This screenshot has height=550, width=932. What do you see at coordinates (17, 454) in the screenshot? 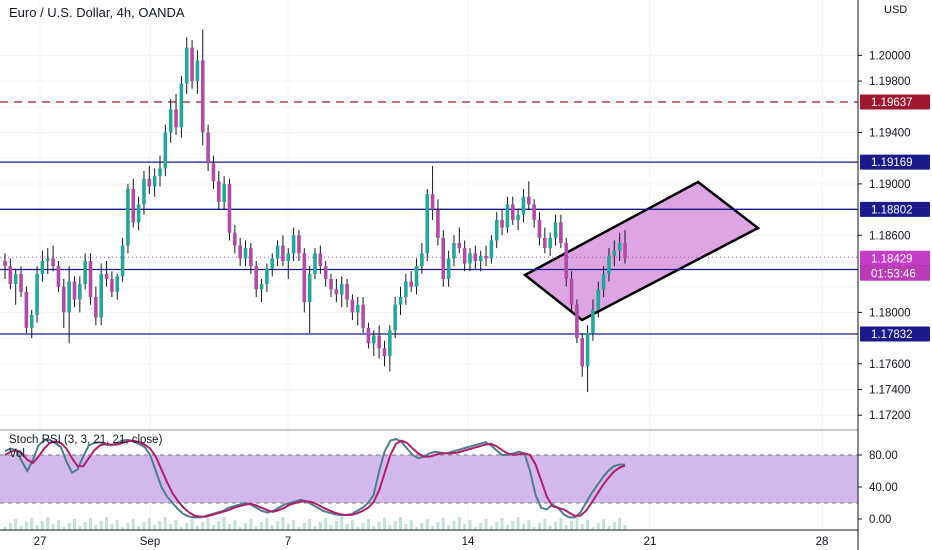
I see `volume-title: Vol` at bounding box center [17, 454].